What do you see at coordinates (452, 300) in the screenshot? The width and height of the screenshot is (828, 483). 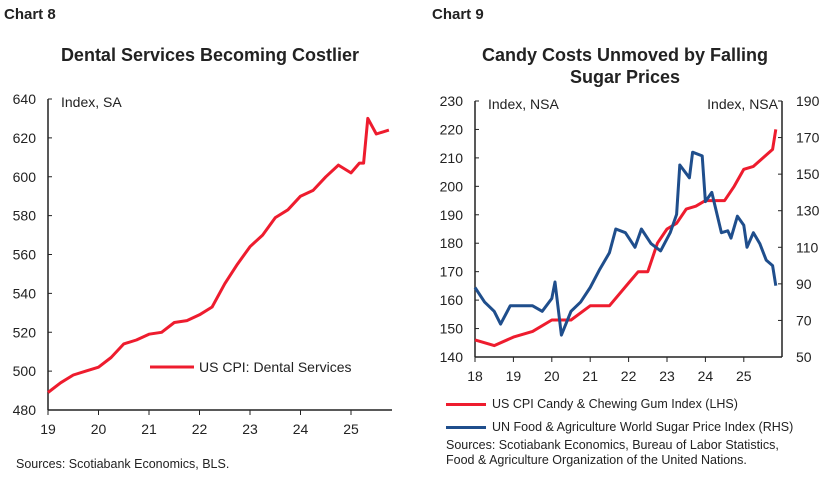 I see `y-tick-label: 160` at bounding box center [452, 300].